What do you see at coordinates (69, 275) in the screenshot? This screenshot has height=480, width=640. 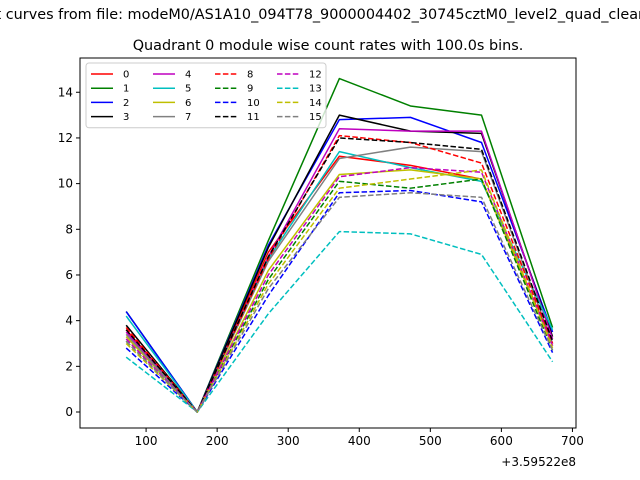 I see `y-tick-label: 6` at bounding box center [69, 275].